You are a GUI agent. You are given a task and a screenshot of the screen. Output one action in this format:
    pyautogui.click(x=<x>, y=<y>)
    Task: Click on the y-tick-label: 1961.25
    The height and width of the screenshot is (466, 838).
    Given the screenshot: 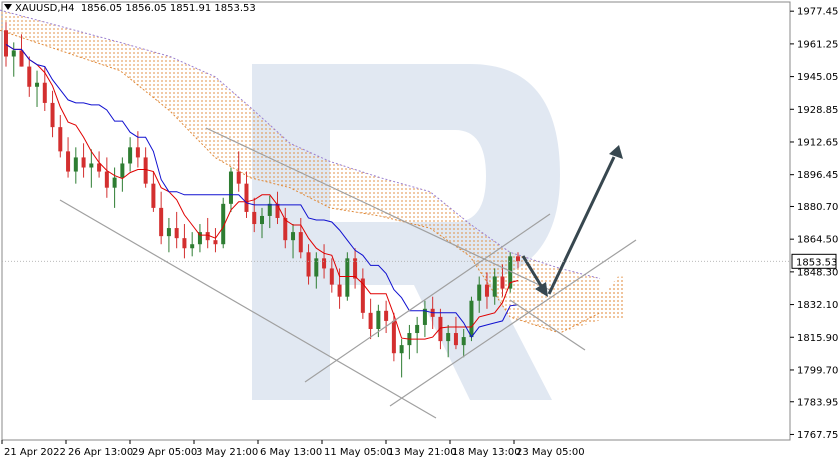 What is the action you would take?
    pyautogui.click(x=817, y=44)
    